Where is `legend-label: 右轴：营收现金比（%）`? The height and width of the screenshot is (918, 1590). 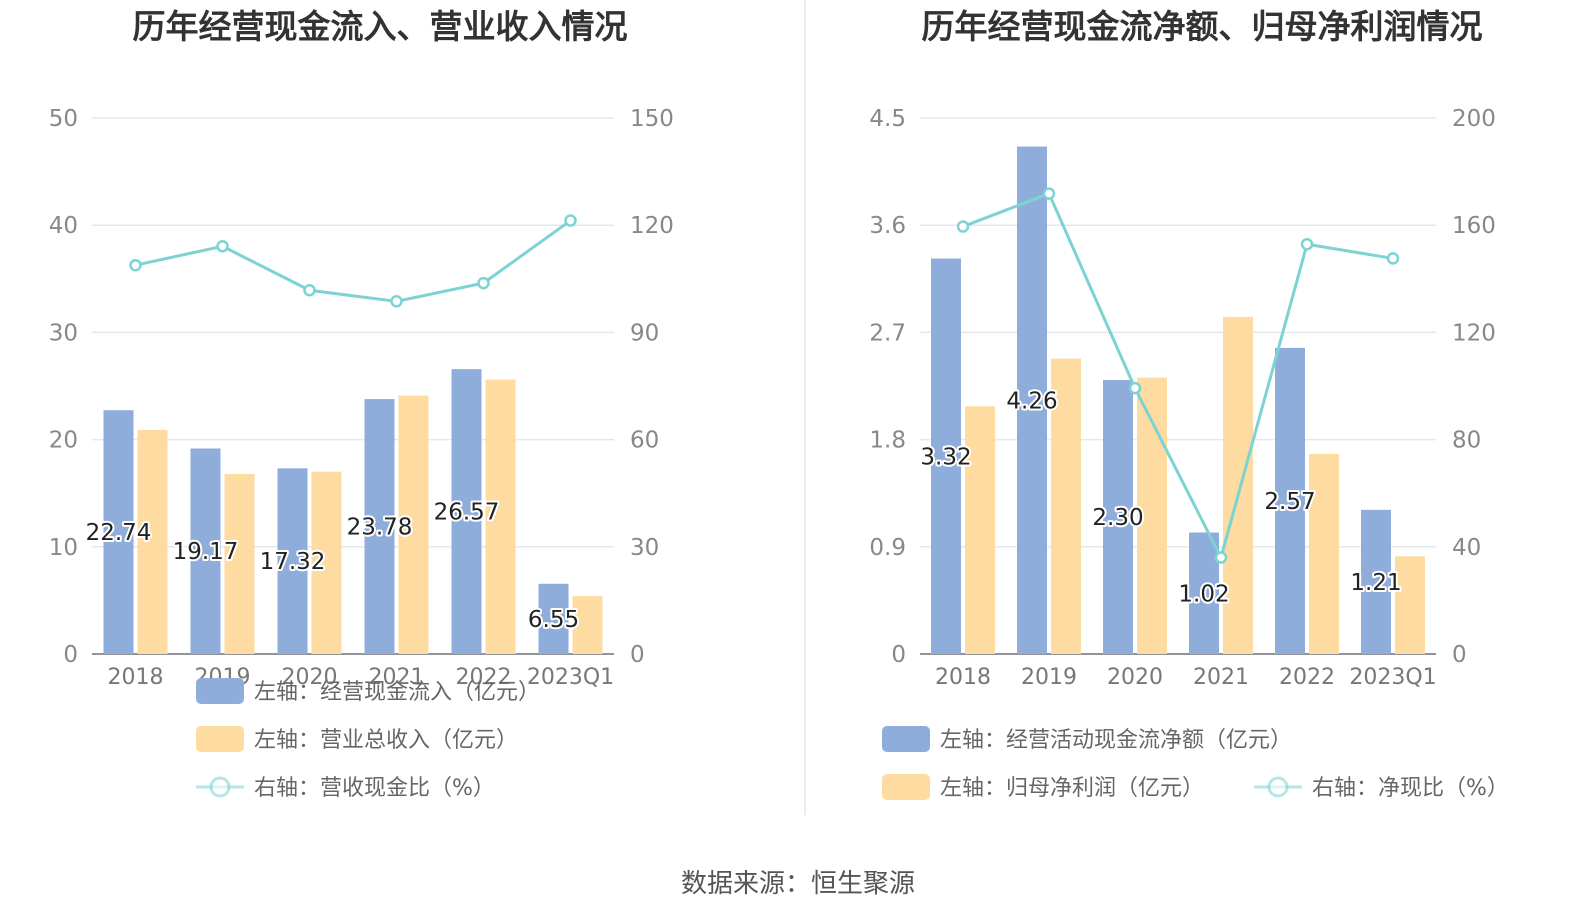
legend-label: 右轴：营收现金比（%） is located at coordinates (374, 788).